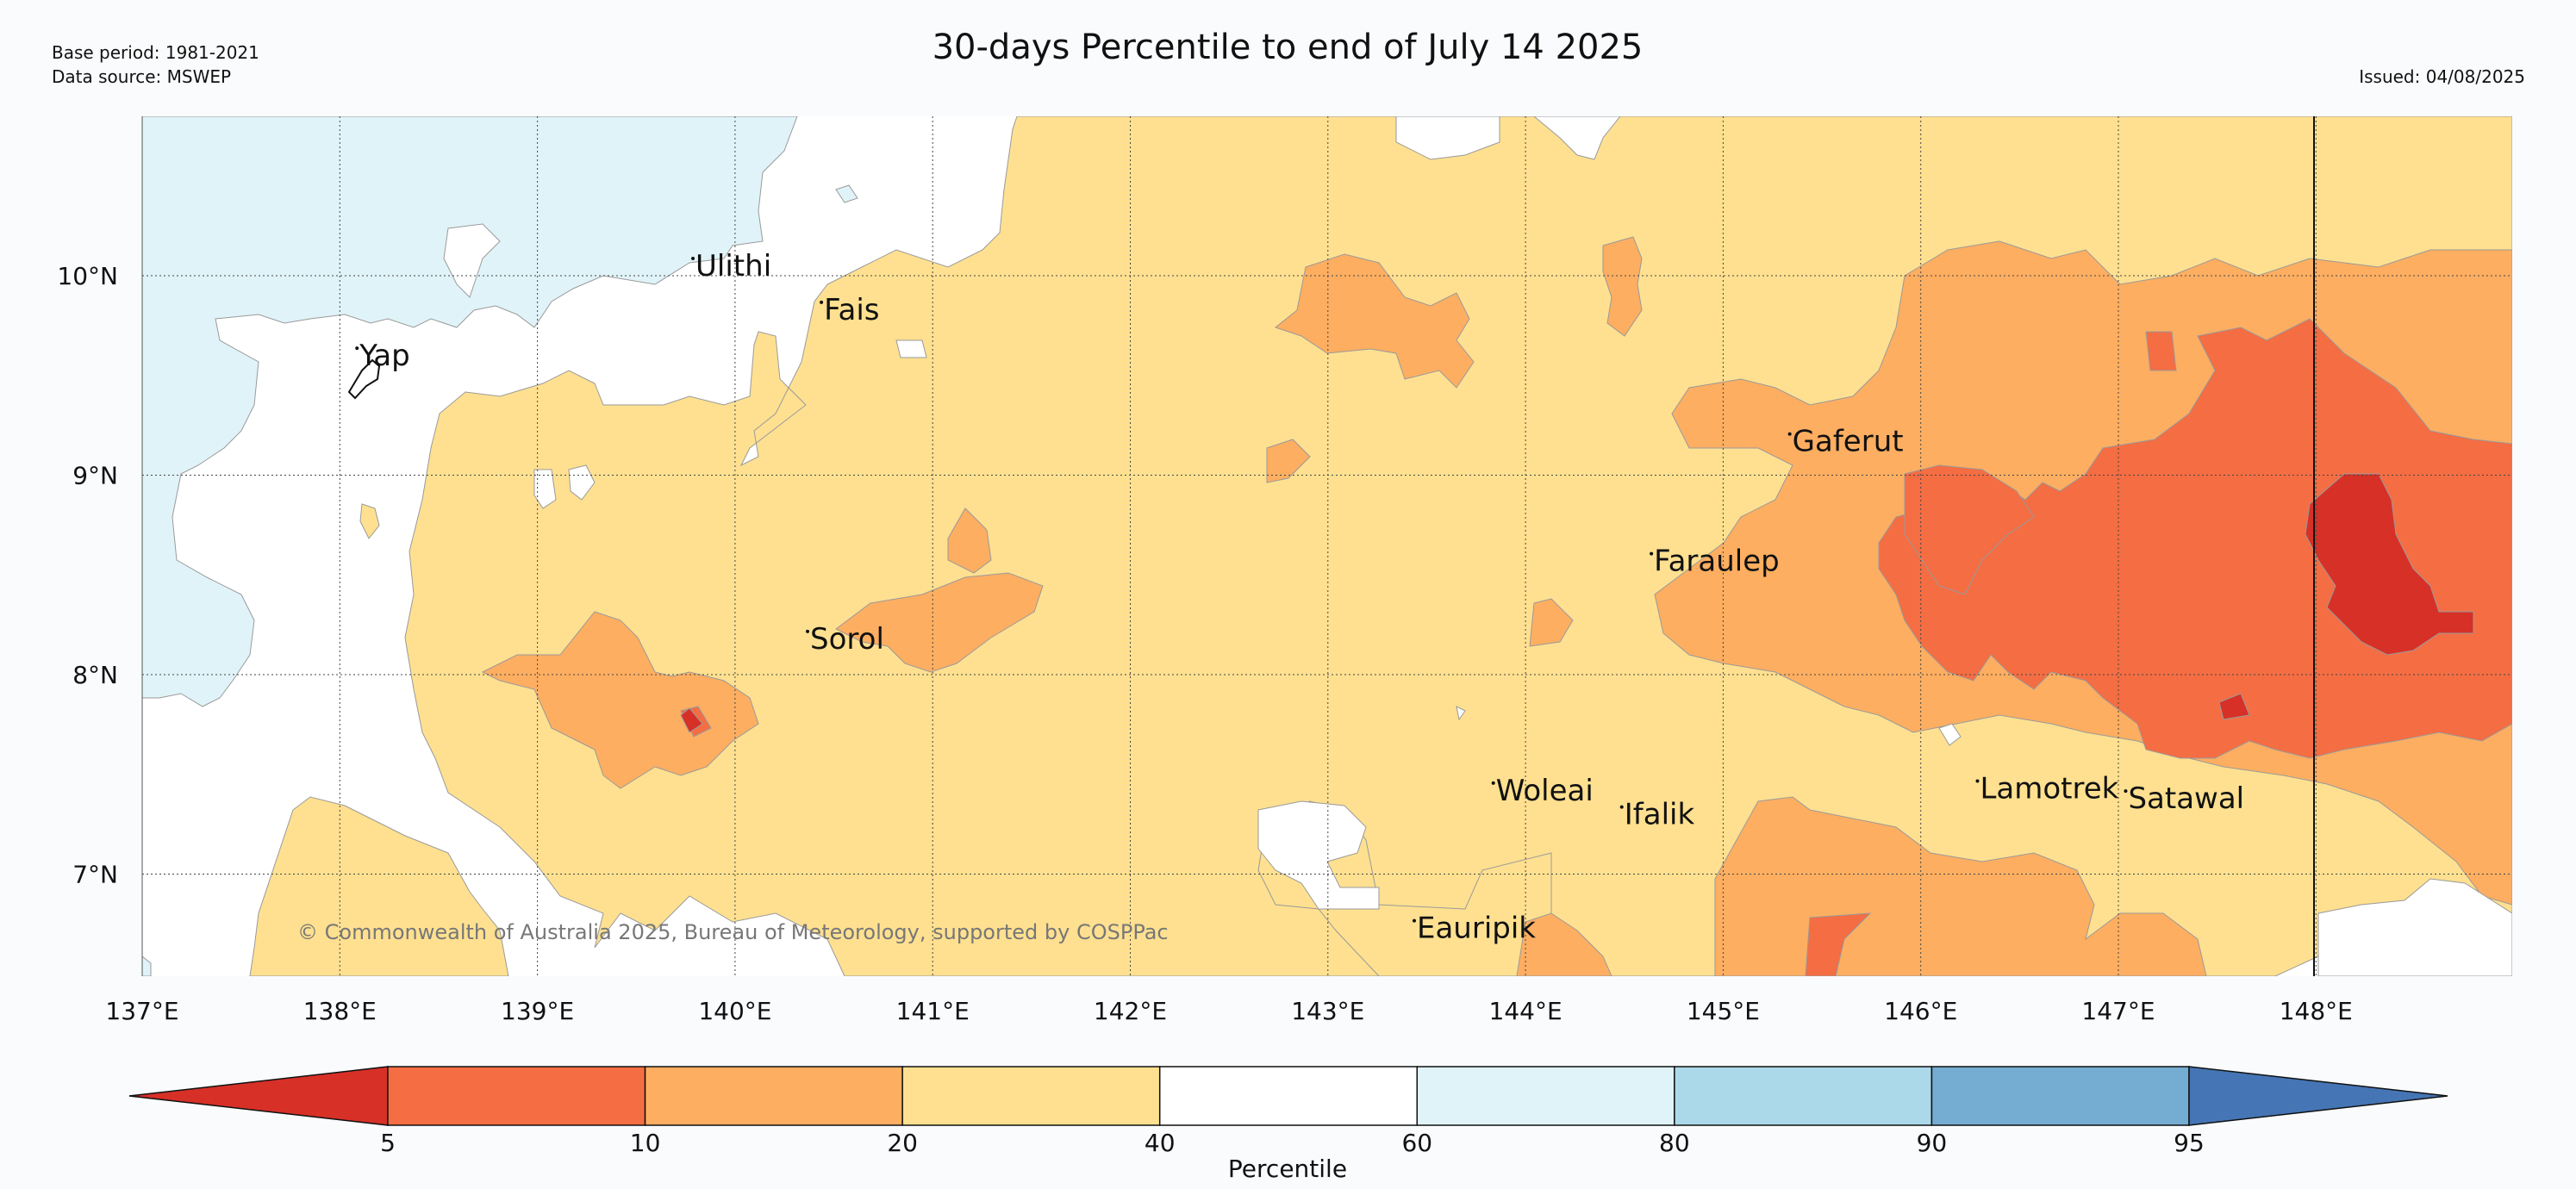  What do you see at coordinates (2316, 1011) in the screenshot?
I see `longitude-tick-label: 148°E` at bounding box center [2316, 1011].